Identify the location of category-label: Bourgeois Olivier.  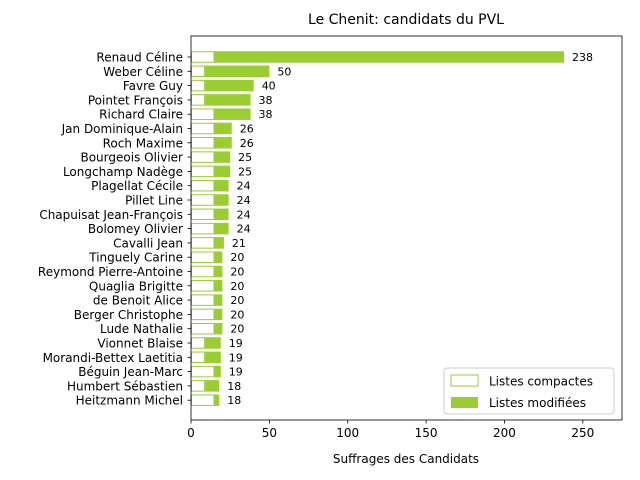
(131, 158).